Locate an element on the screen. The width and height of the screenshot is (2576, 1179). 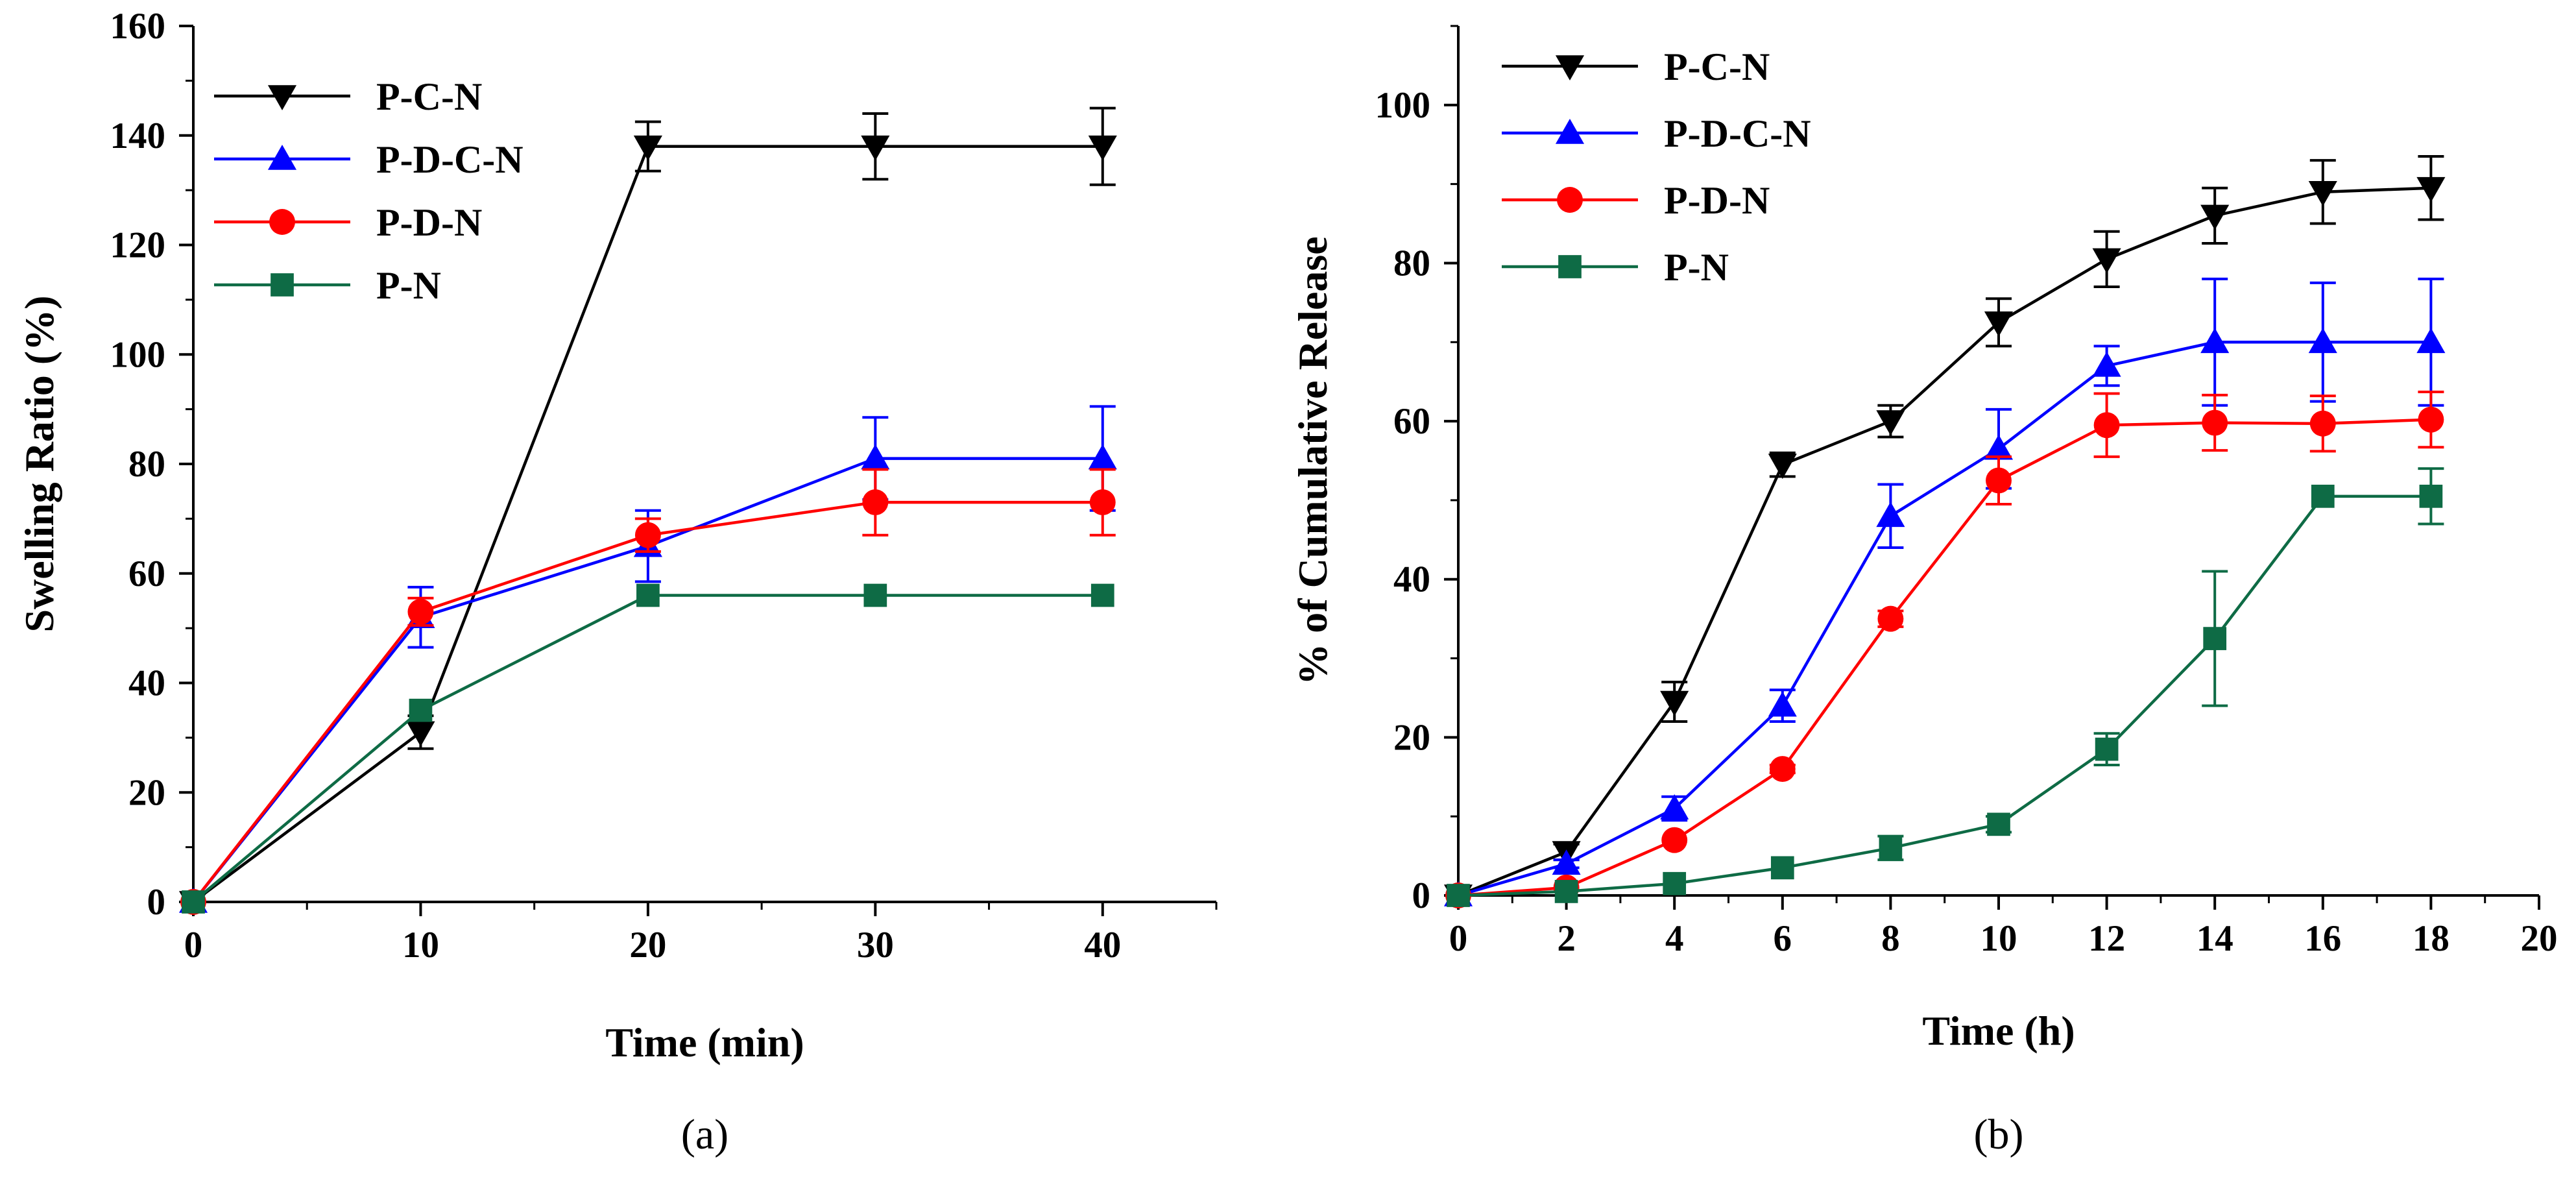
y-tick-label: 140 is located at coordinates (138, 135).